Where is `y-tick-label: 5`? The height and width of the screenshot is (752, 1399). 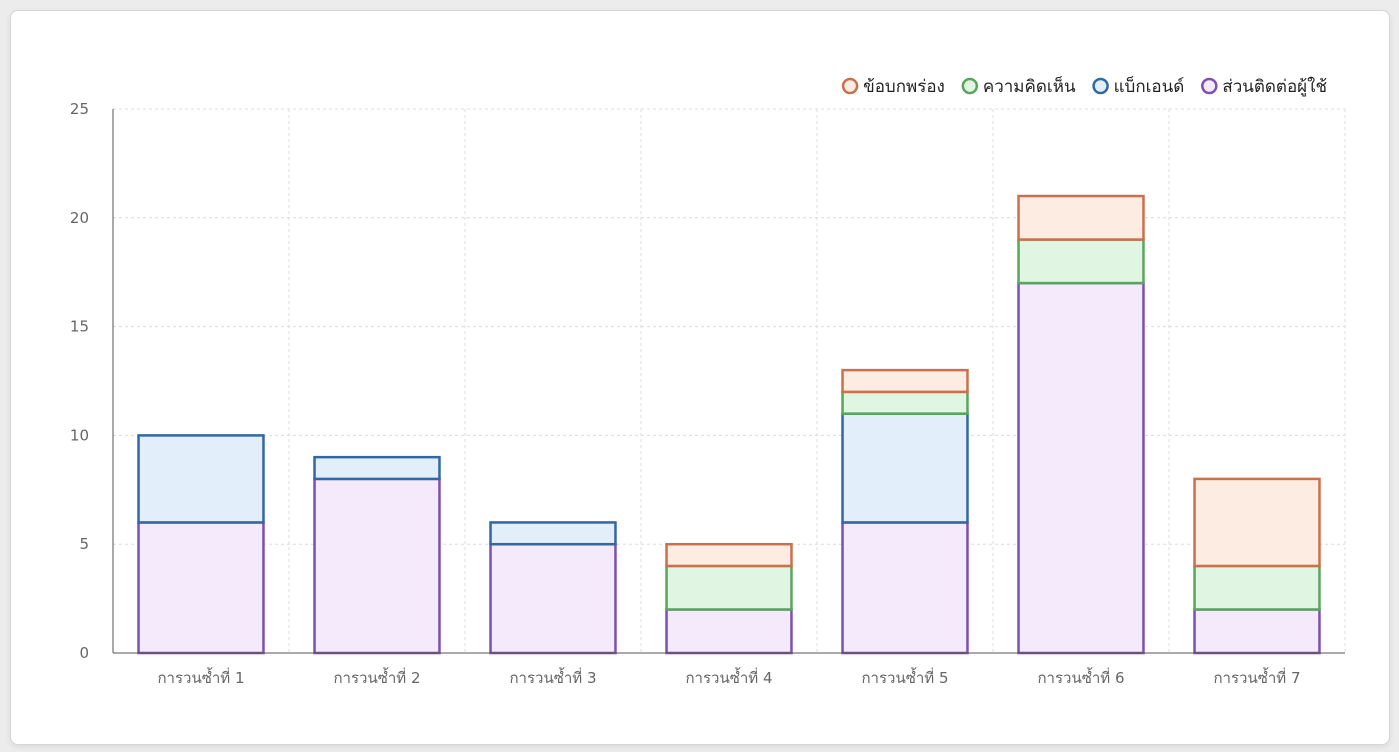
y-tick-label: 5 is located at coordinates (84, 544).